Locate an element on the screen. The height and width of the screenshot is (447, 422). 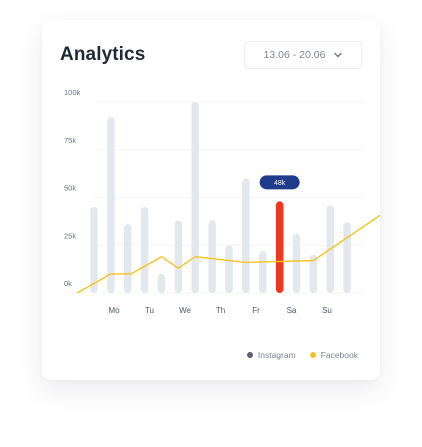
date-range-selector: 13.06 - 20.06 is located at coordinates (303, 55).